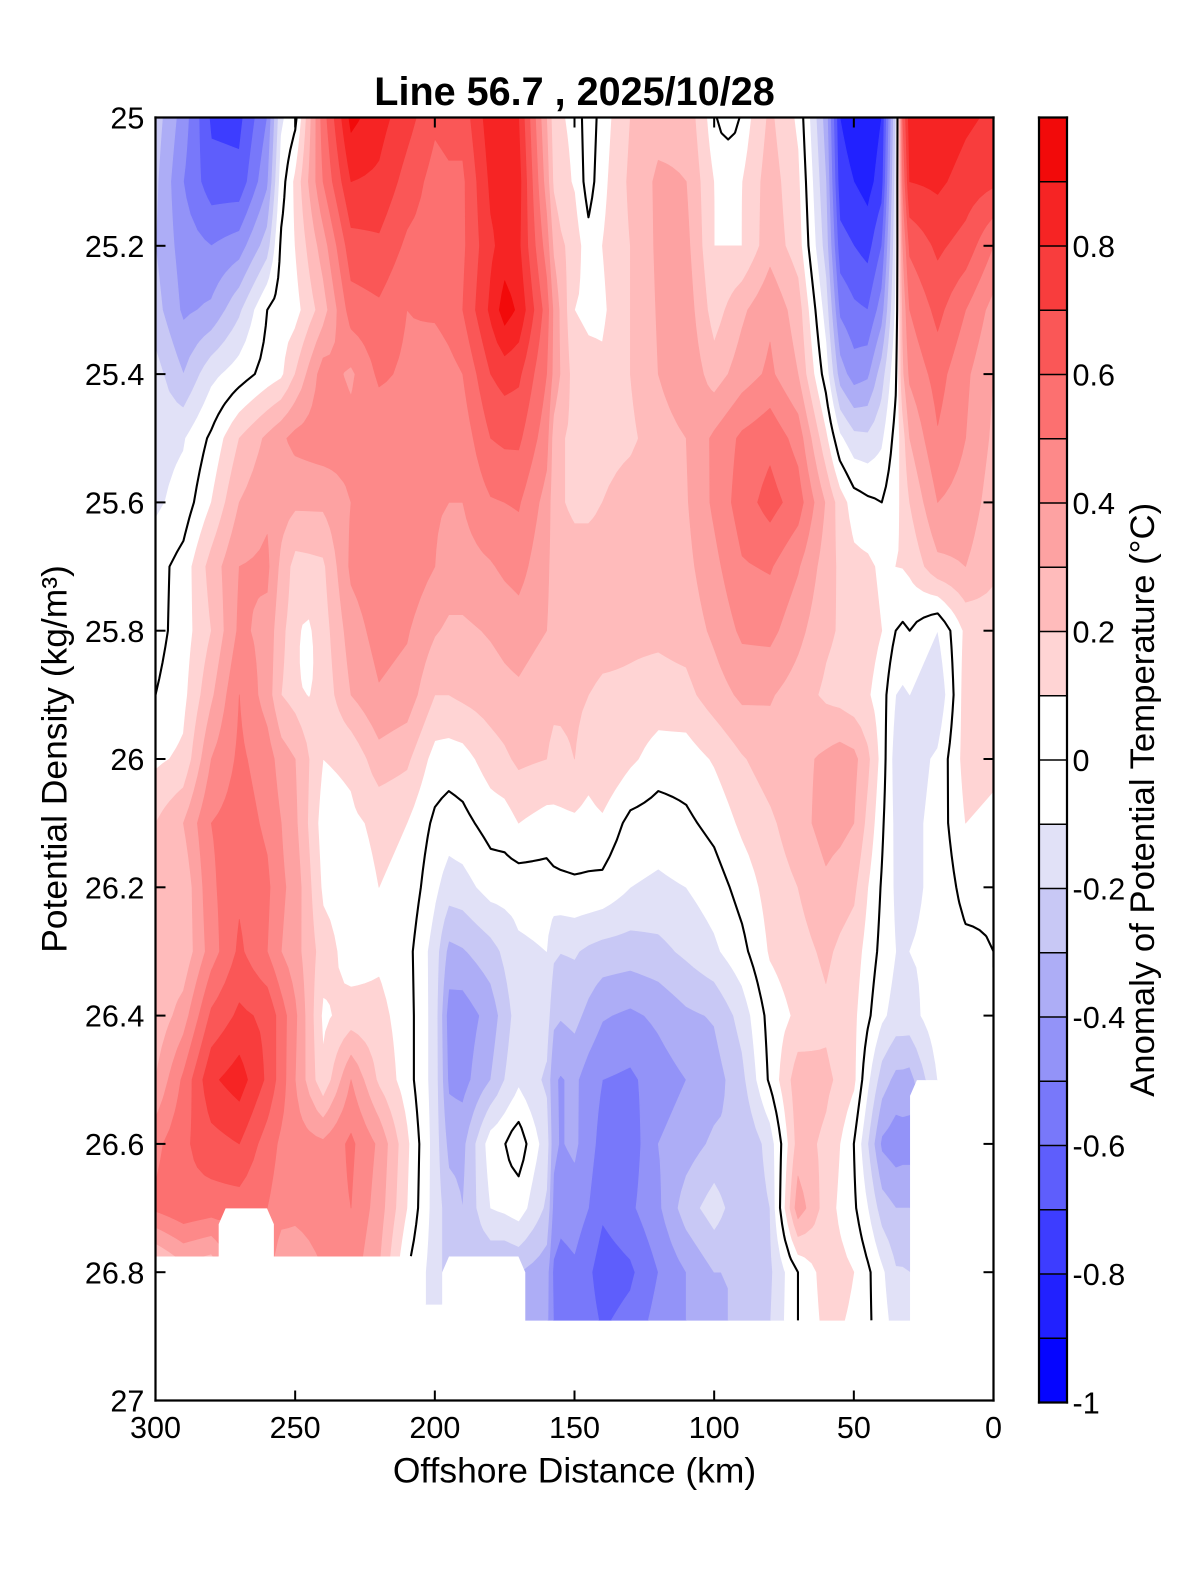 Image resolution: width=1200 pixels, height=1575 pixels. I want to click on svg-text: 26.4, so click(114, 1017).